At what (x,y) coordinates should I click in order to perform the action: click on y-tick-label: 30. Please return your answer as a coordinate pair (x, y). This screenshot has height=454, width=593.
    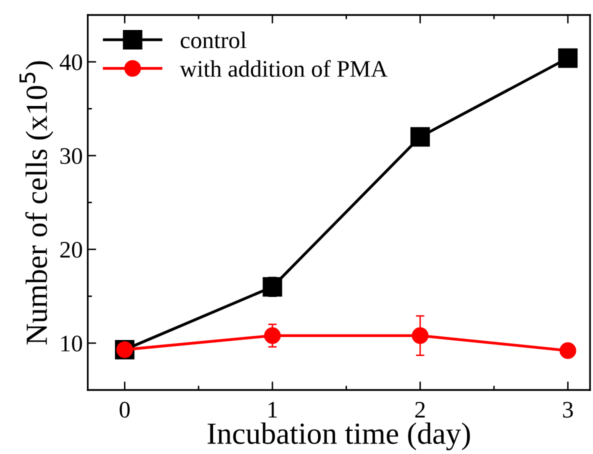
    Looking at the image, I should click on (71, 156).